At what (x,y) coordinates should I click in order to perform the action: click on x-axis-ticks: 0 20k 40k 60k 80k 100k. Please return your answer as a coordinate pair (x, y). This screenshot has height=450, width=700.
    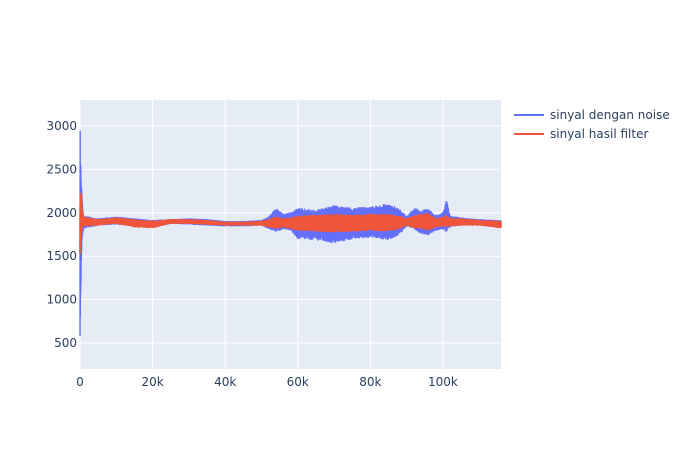
    Looking at the image, I should click on (267, 382).